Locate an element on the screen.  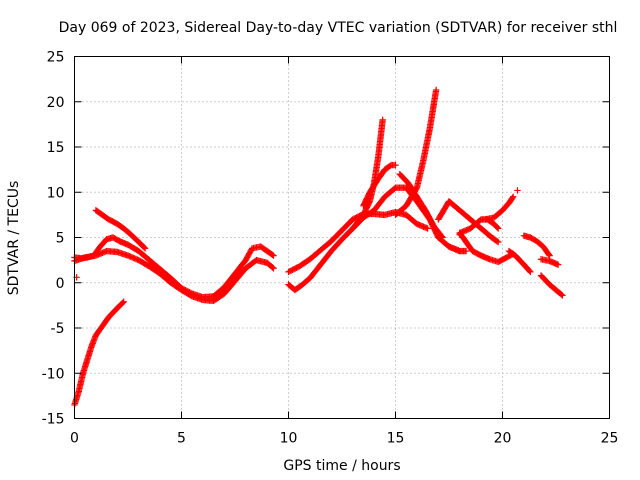
y-tick-label: -15 is located at coordinates (53, 420).